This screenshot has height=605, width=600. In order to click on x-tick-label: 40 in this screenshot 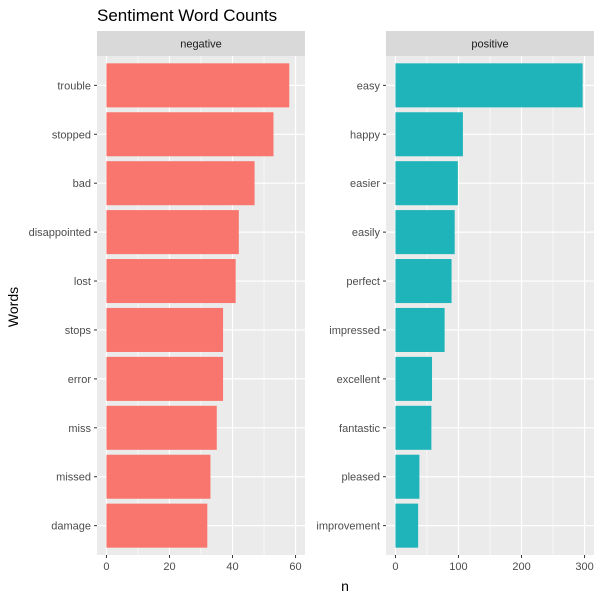, I will do `click(232, 567)`.